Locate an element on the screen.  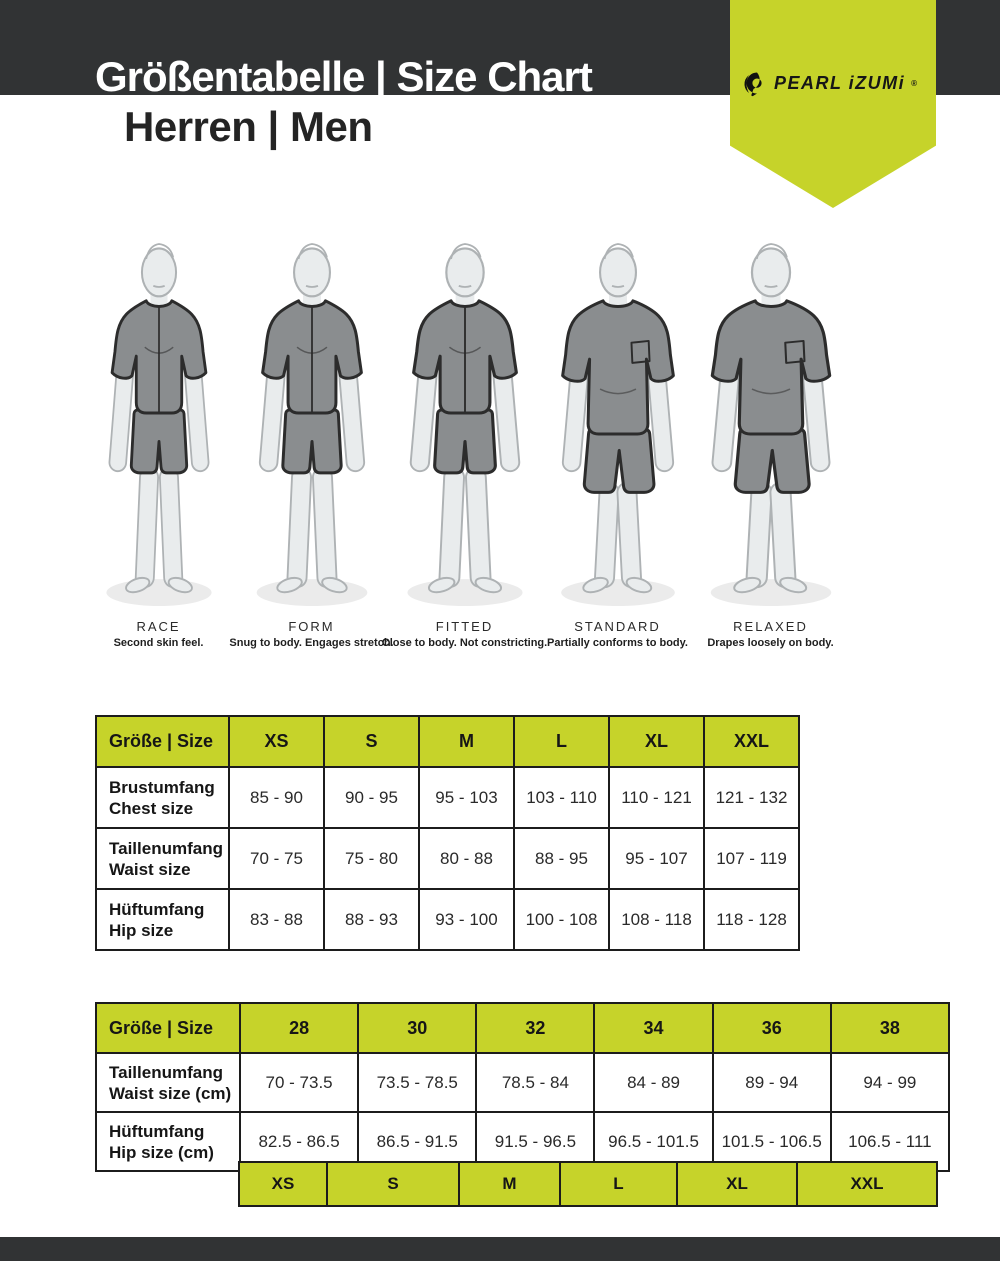
size-value-cell: 95 - 107 is located at coordinates (656, 858).